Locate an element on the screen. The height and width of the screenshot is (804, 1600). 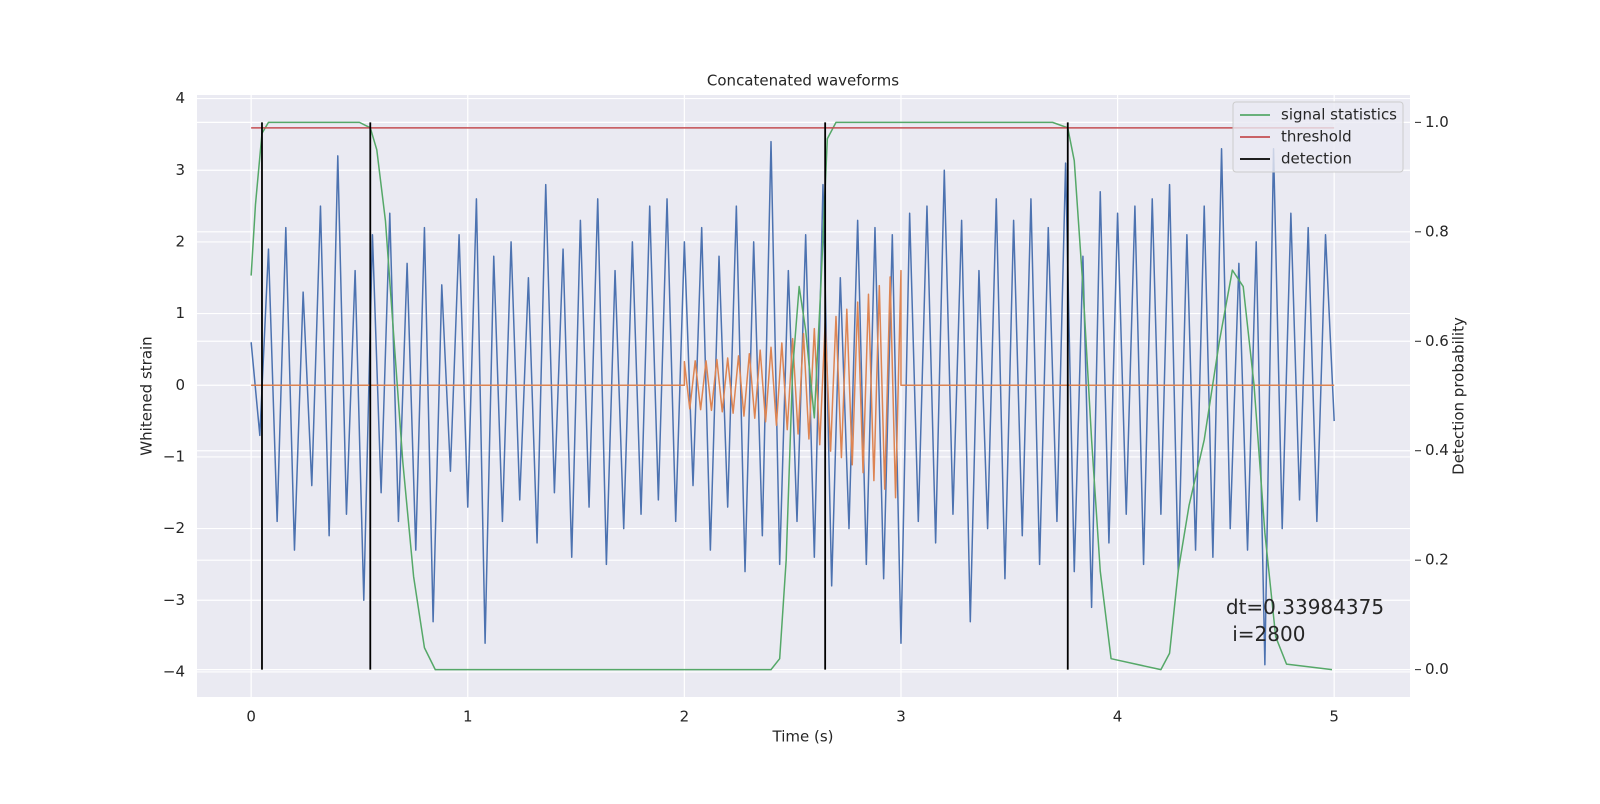
x-axis-label: Time (s) is located at coordinates (803, 737).